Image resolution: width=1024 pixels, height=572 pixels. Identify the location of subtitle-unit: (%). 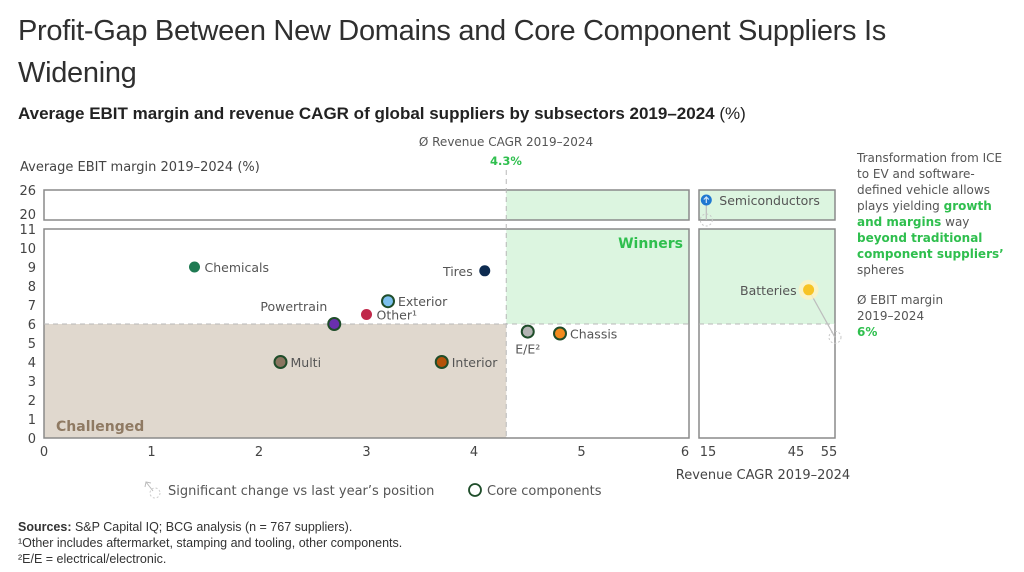
(732, 113).